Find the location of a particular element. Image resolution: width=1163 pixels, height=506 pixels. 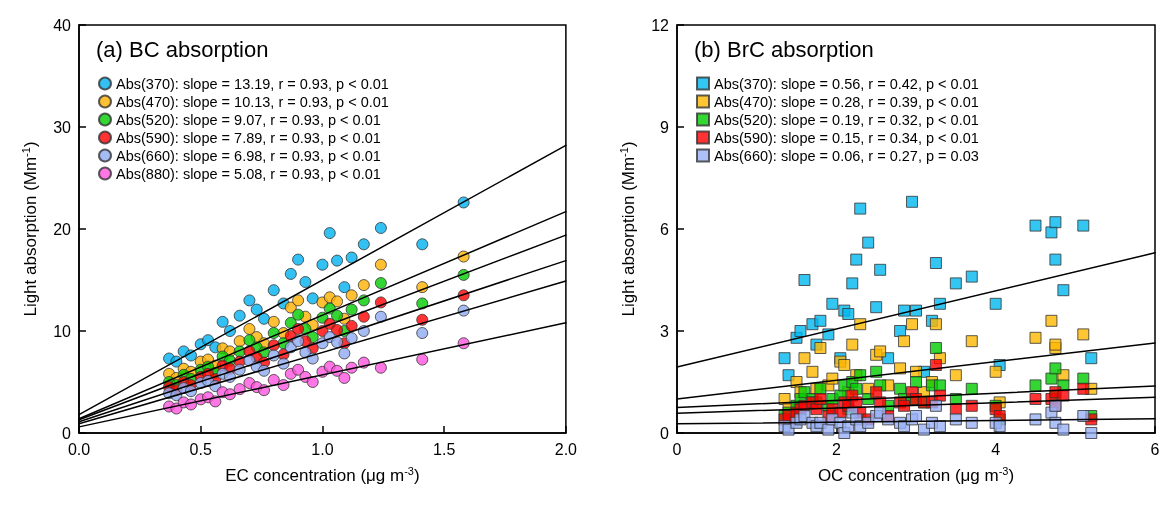

x-tick-label: 1.0 is located at coordinates (322, 449).